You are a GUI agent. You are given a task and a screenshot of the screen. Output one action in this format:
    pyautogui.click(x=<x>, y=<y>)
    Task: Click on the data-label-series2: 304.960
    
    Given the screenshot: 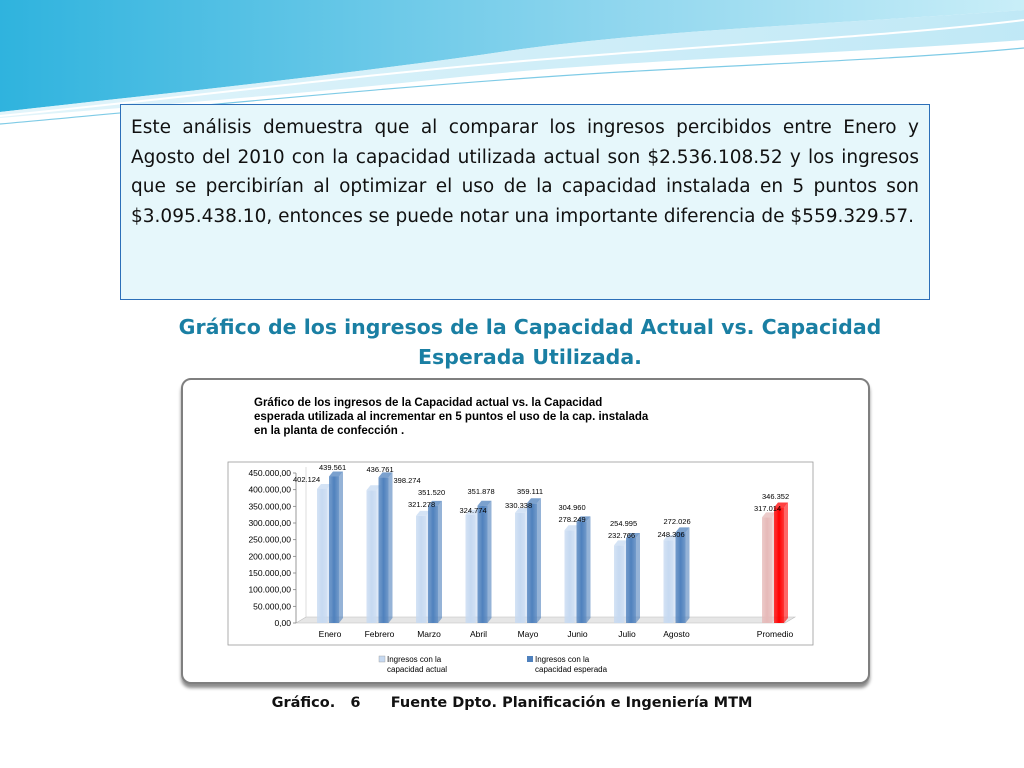 What is the action you would take?
    pyautogui.click(x=572, y=507)
    